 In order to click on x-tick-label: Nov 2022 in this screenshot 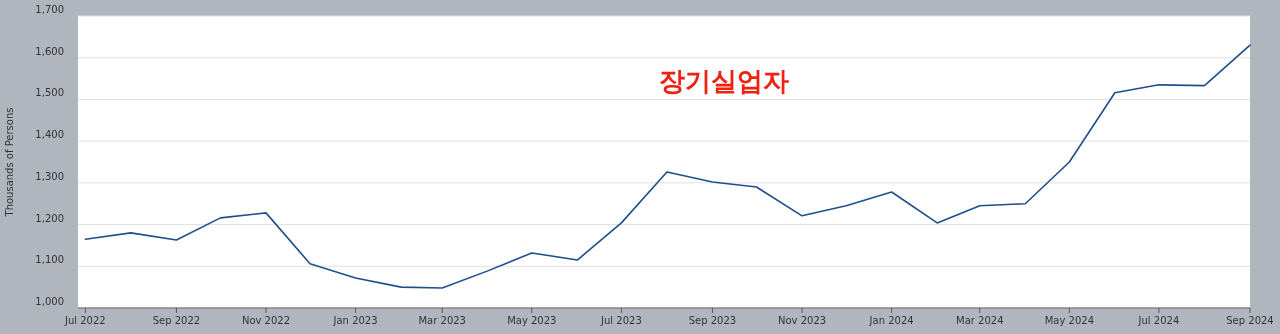, I will do `click(266, 320)`.